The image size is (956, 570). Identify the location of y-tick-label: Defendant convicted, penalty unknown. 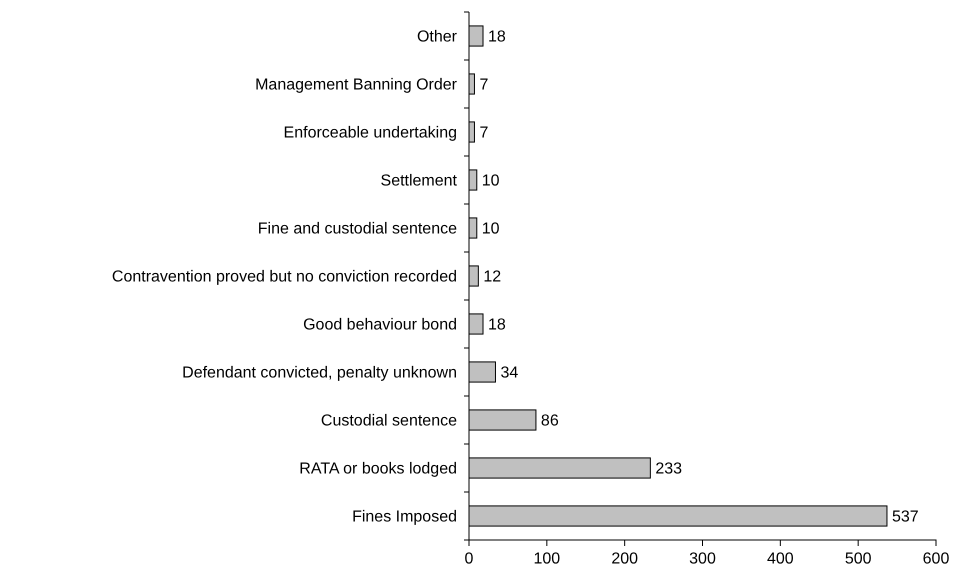
(319, 373).